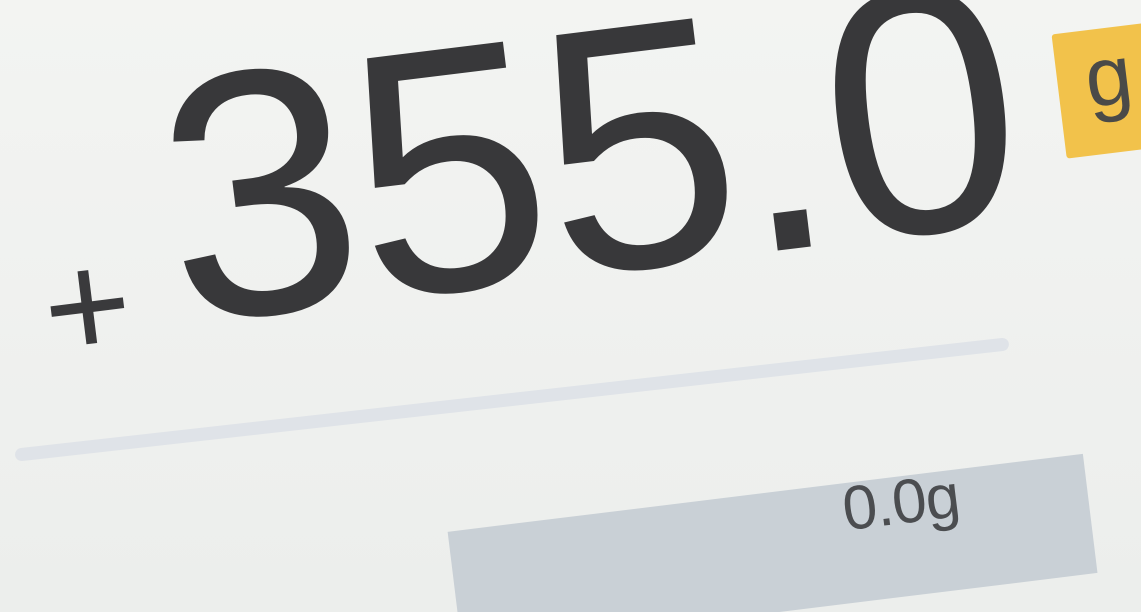 The height and width of the screenshot is (612, 1141). What do you see at coordinates (900, 503) in the screenshot?
I see `secondary-readout-value: 0.0g` at bounding box center [900, 503].